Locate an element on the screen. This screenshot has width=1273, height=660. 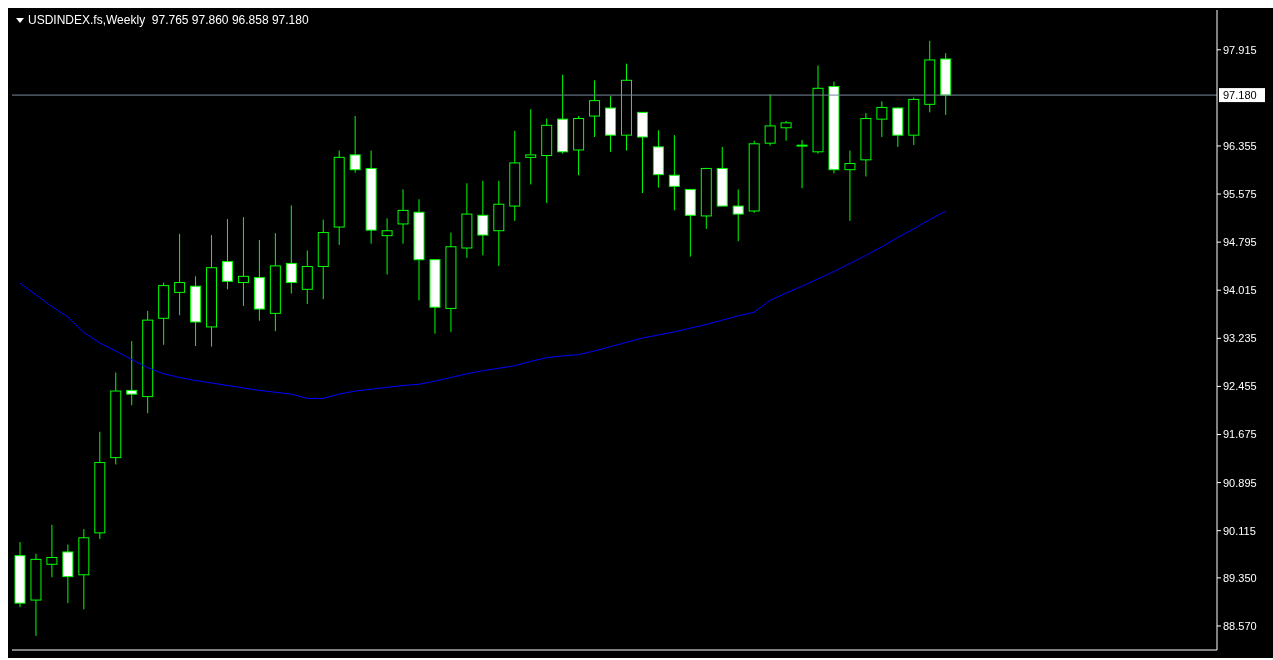
y-tick-label: 97.915 is located at coordinates (1240, 49).